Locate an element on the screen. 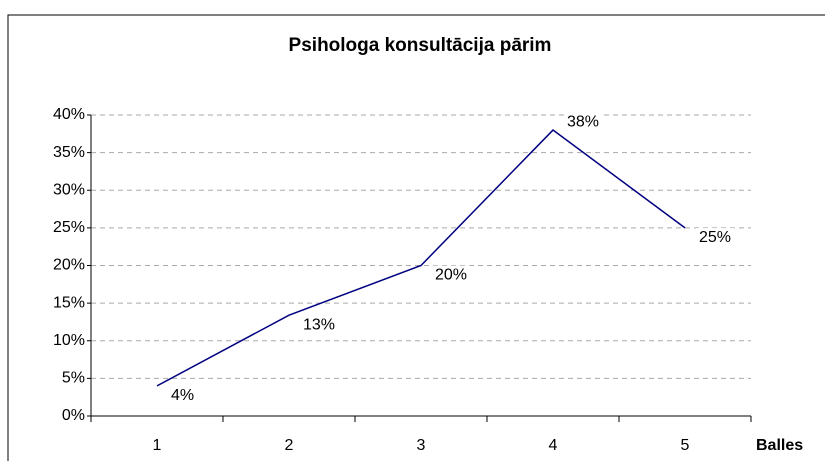 The width and height of the screenshot is (825, 461). y-tick-label: 0% is located at coordinates (73, 415).